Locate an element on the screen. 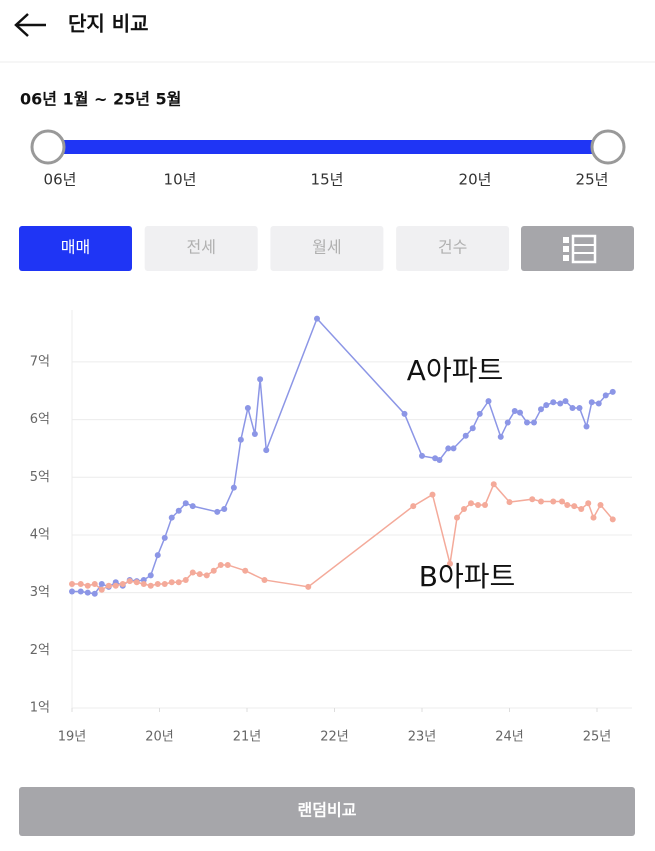  tab-label: 매매 is located at coordinates (75, 247).